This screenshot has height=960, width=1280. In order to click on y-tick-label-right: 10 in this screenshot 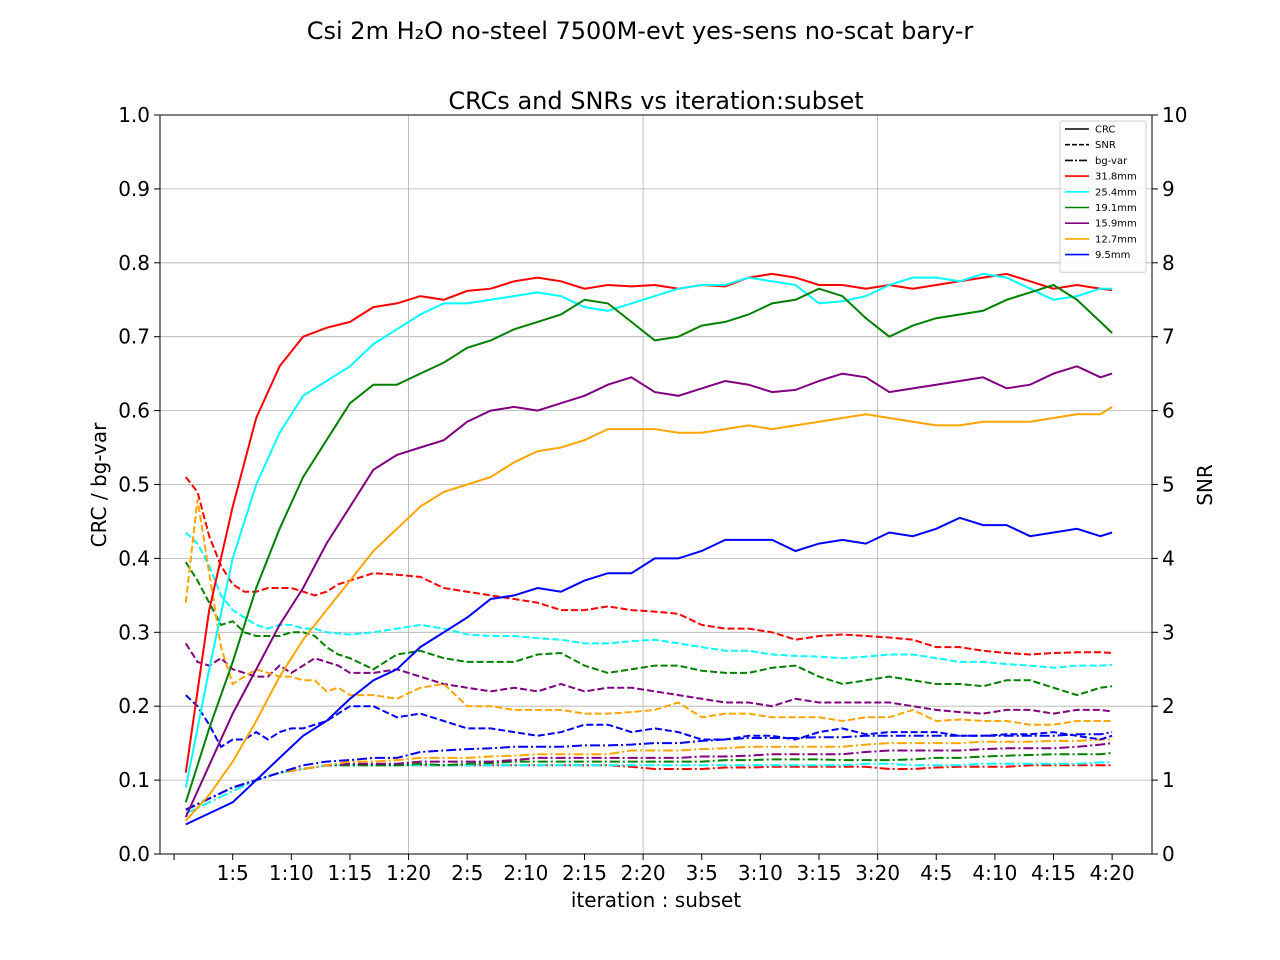, I will do `click(1174, 115)`.